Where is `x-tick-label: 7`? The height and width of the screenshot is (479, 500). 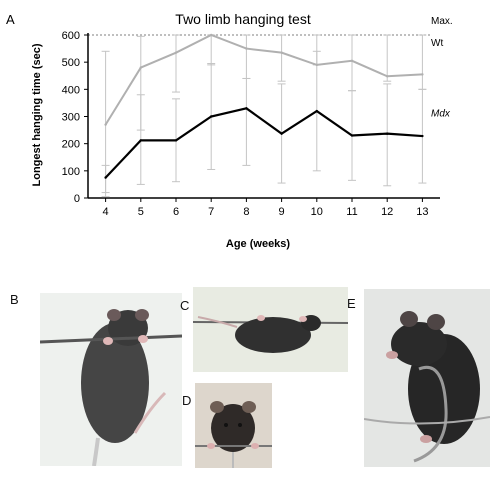
x-tick-label: 7 is located at coordinates (211, 212).